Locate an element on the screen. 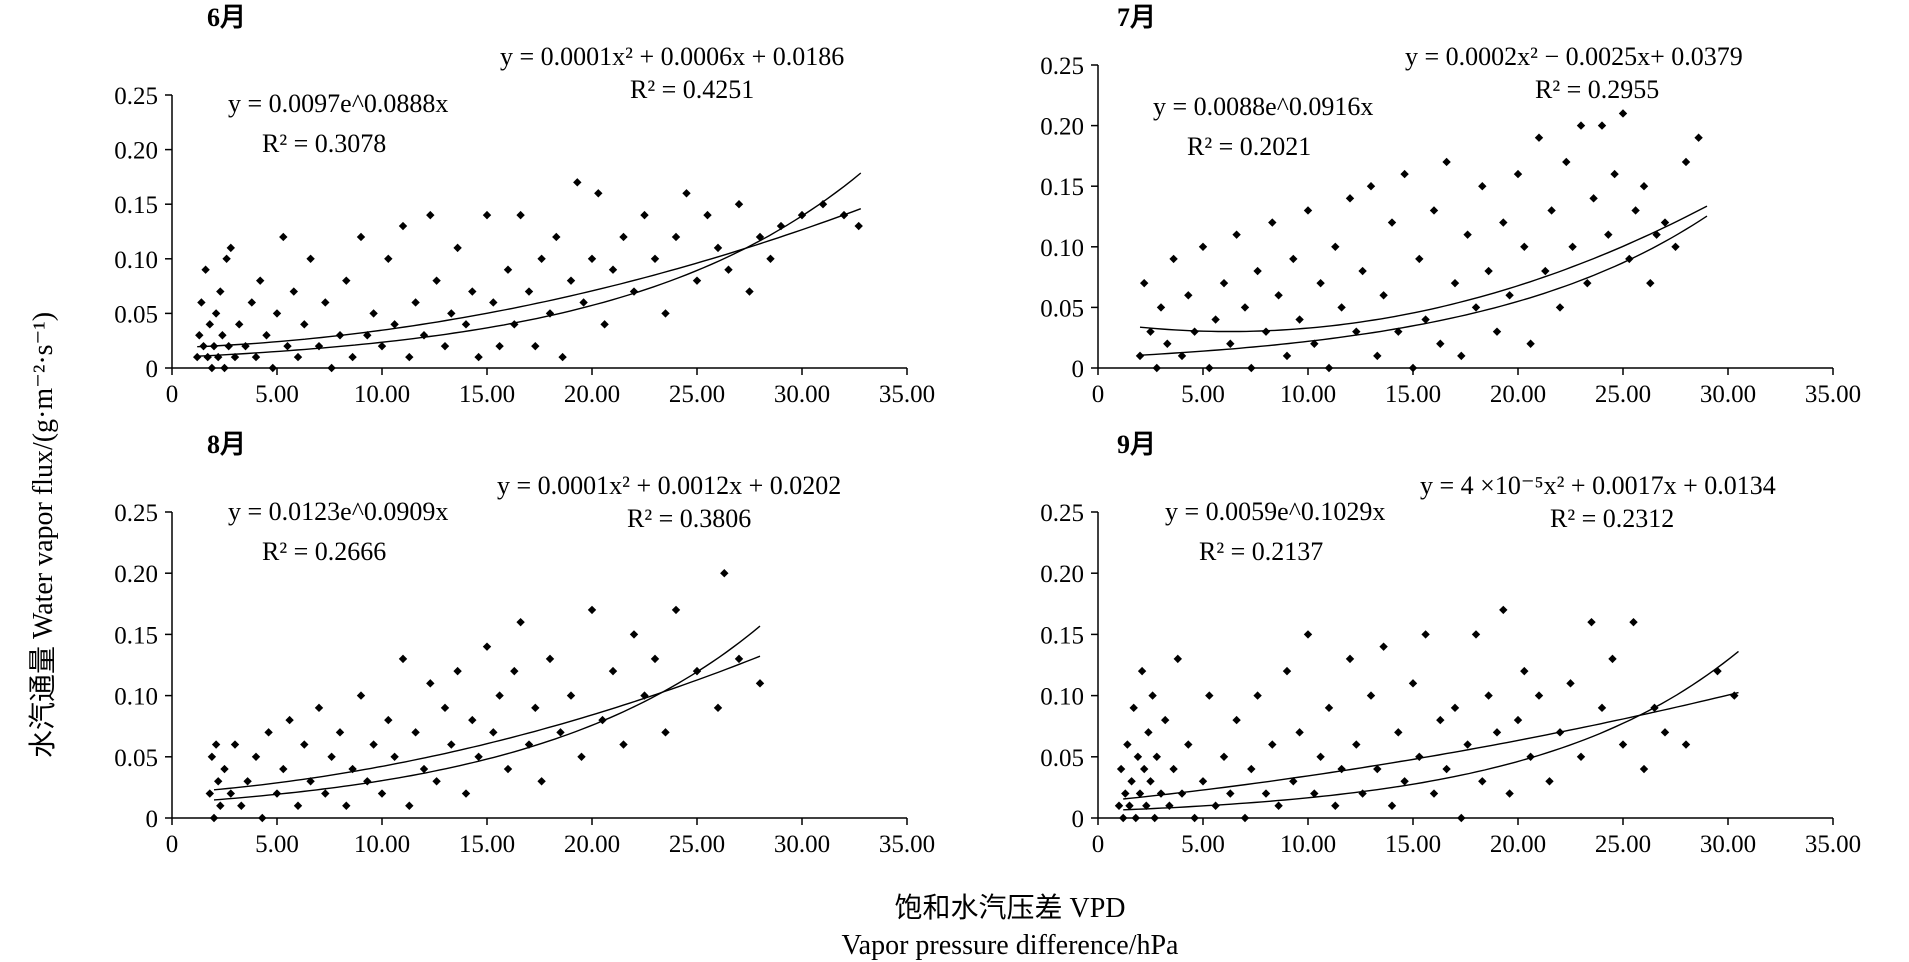 The width and height of the screenshot is (1909, 962). exponential-r2: R² = 0.3078 is located at coordinates (324, 143).